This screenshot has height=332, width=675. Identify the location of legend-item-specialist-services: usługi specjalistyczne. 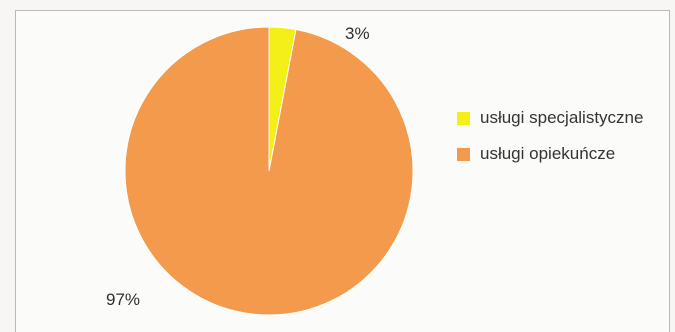
(563, 118).